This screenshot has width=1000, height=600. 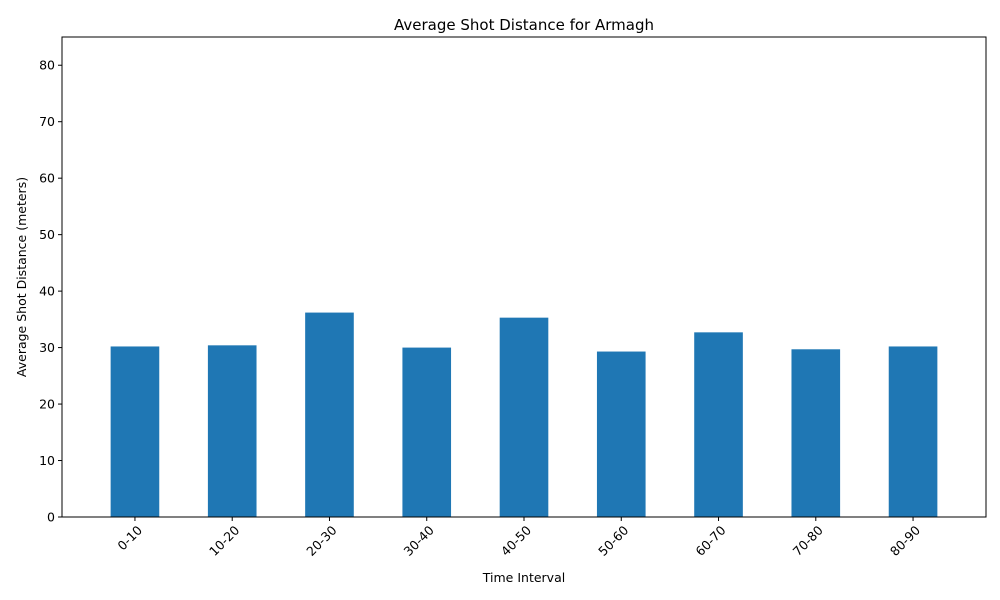 I want to click on y-tick-label: 20, so click(x=47, y=404).